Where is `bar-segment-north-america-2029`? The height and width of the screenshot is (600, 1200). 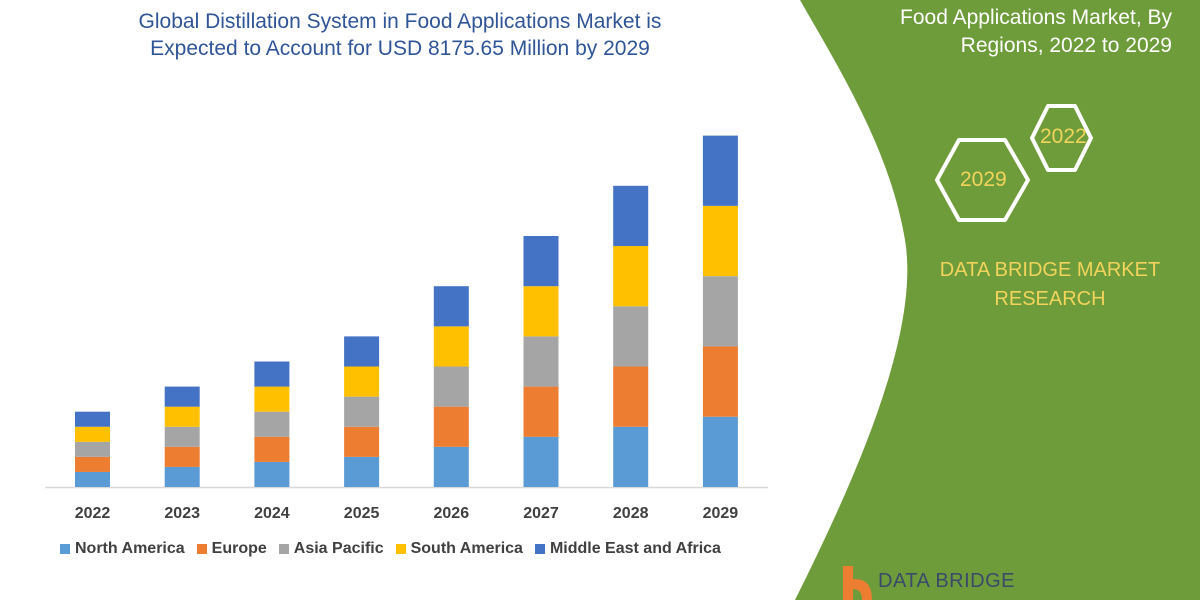 bar-segment-north-america-2029 is located at coordinates (720, 451).